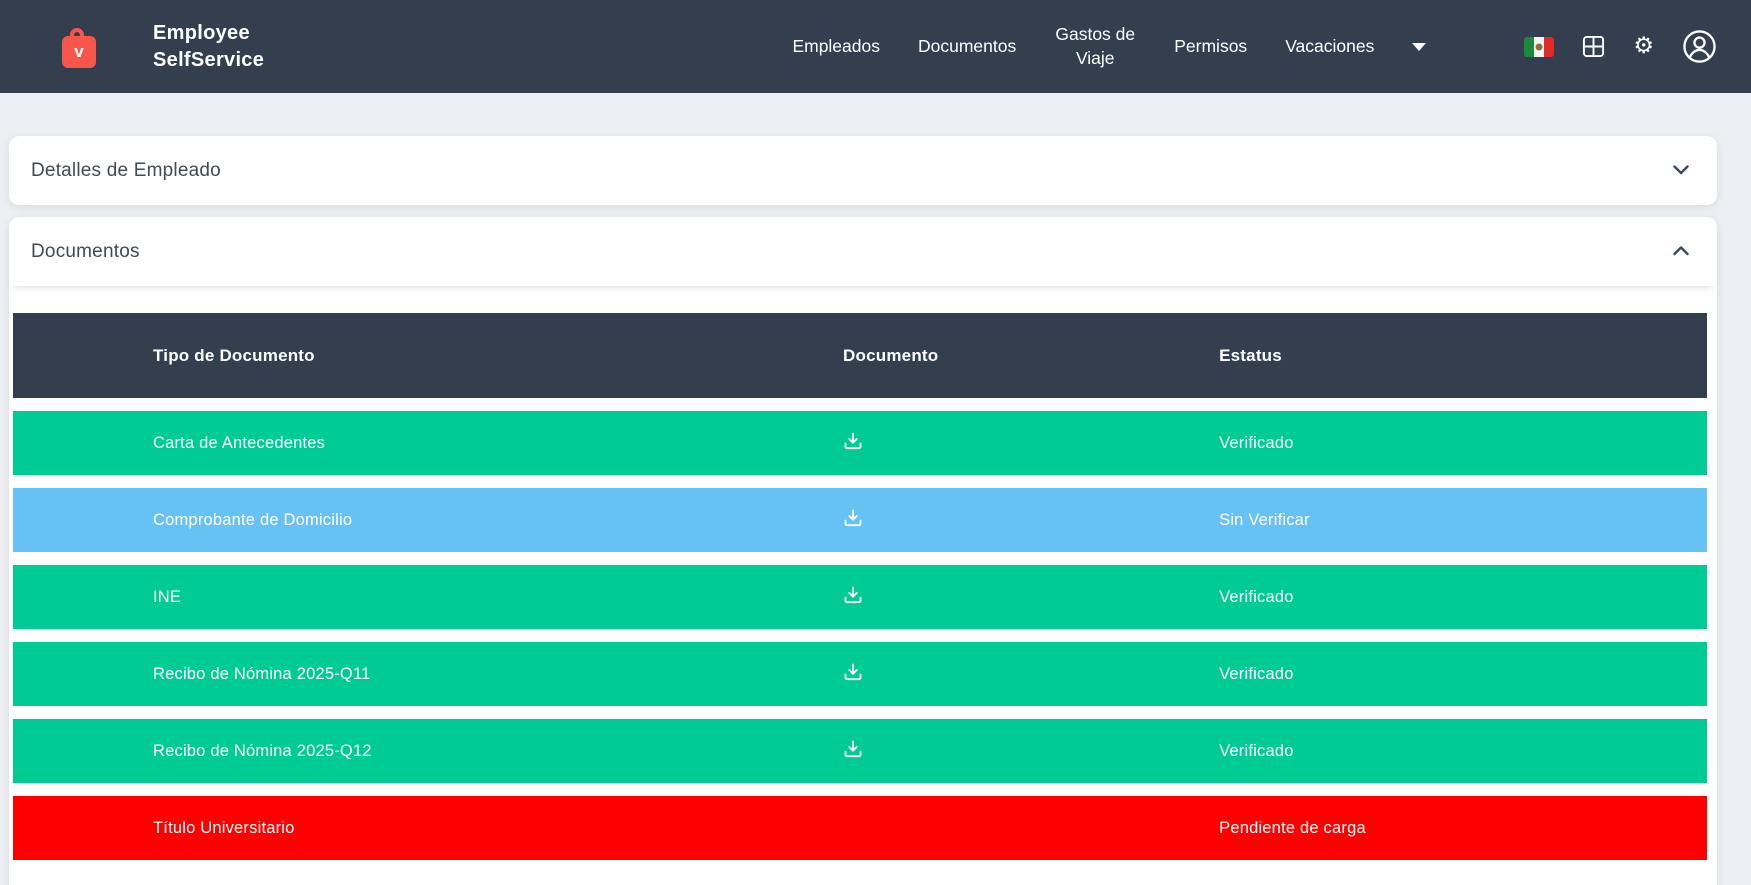 The image size is (1751, 885). Describe the element at coordinates (126, 170) in the screenshot. I see `accordion-title: Detalles de Empleado` at that location.